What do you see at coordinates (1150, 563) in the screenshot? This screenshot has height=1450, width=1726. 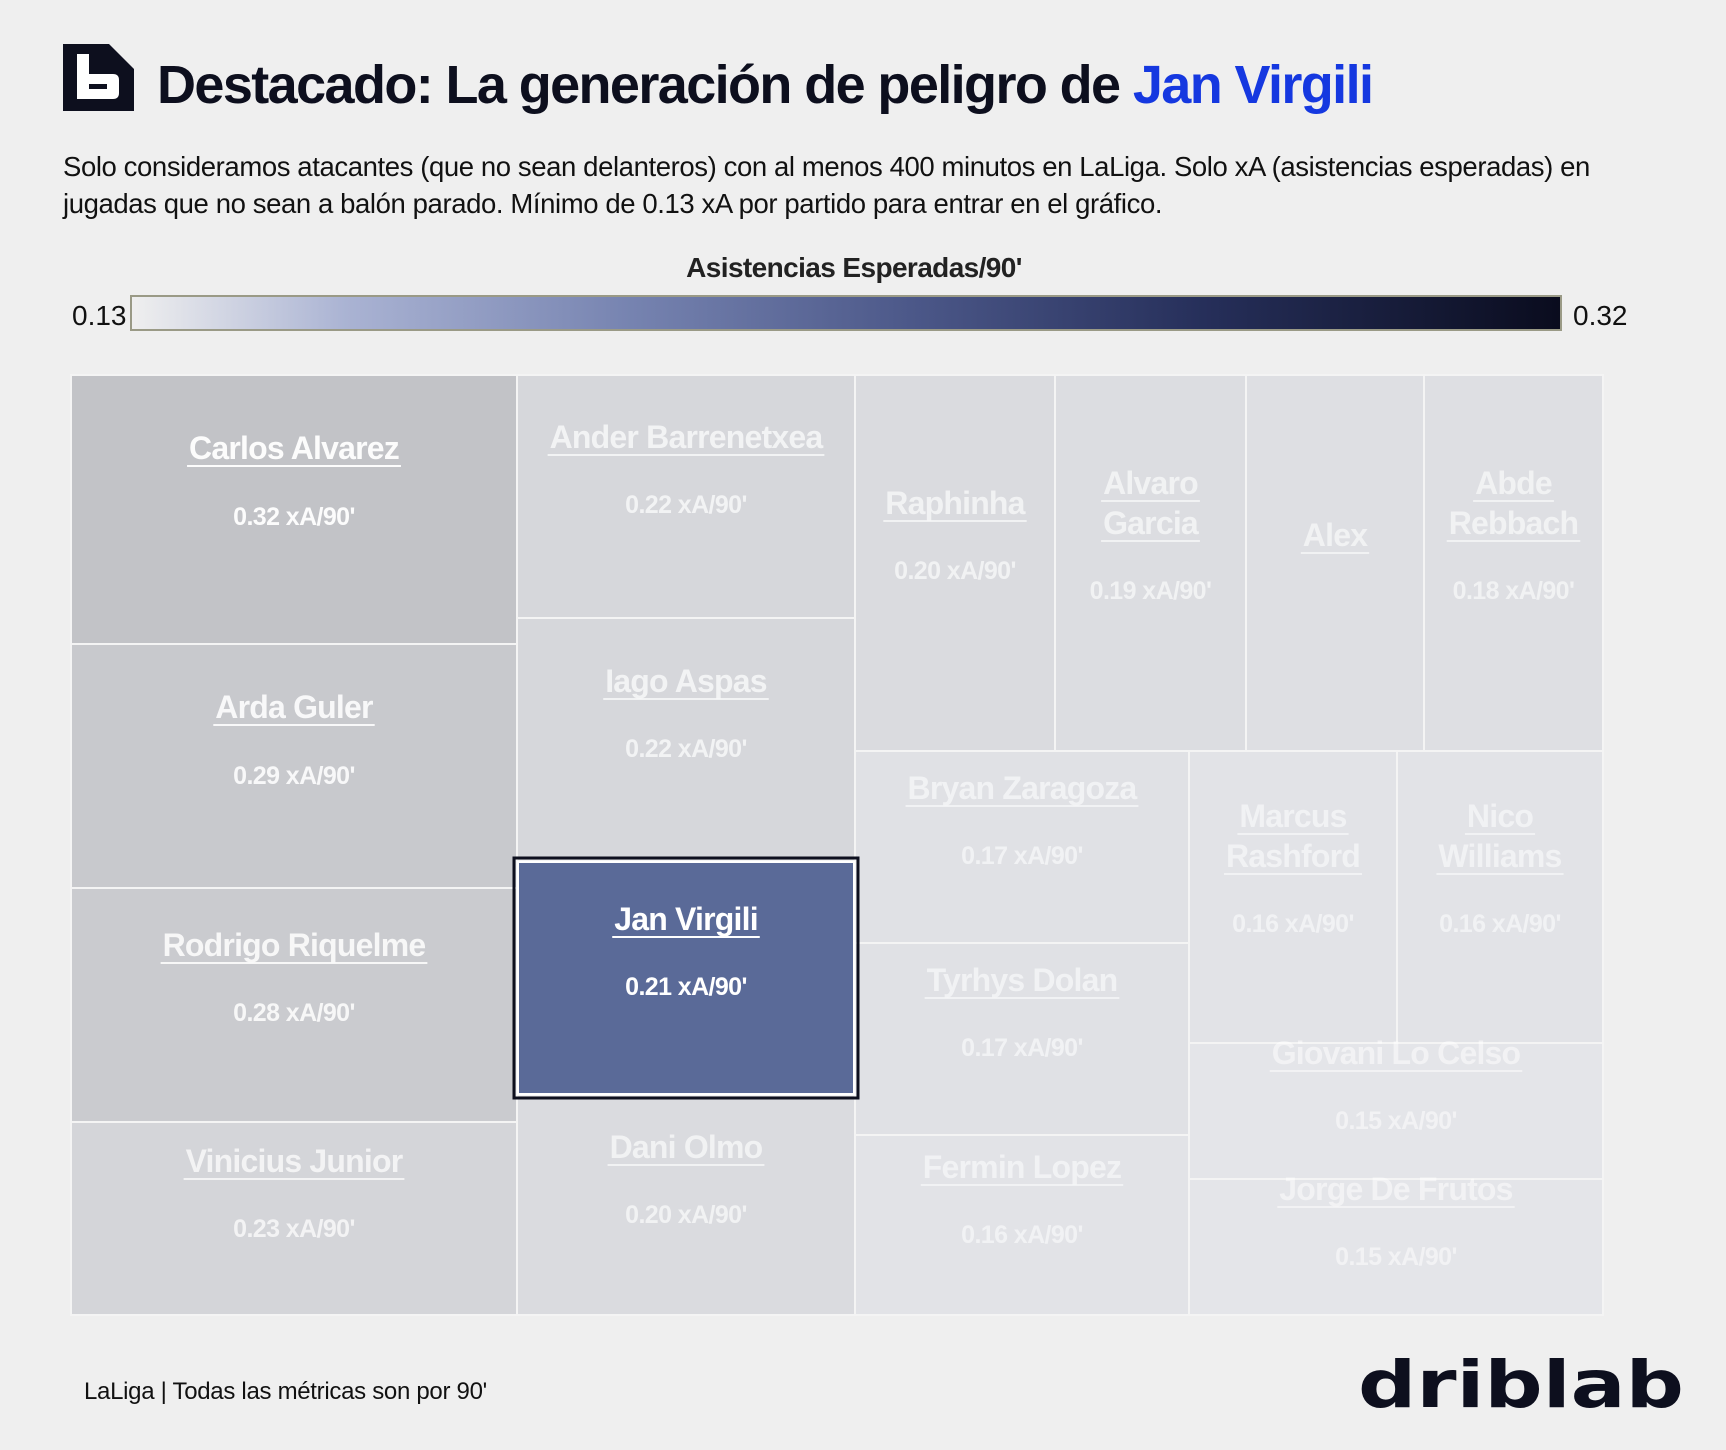 I see `treemap-cell-alvaro-garcia` at bounding box center [1150, 563].